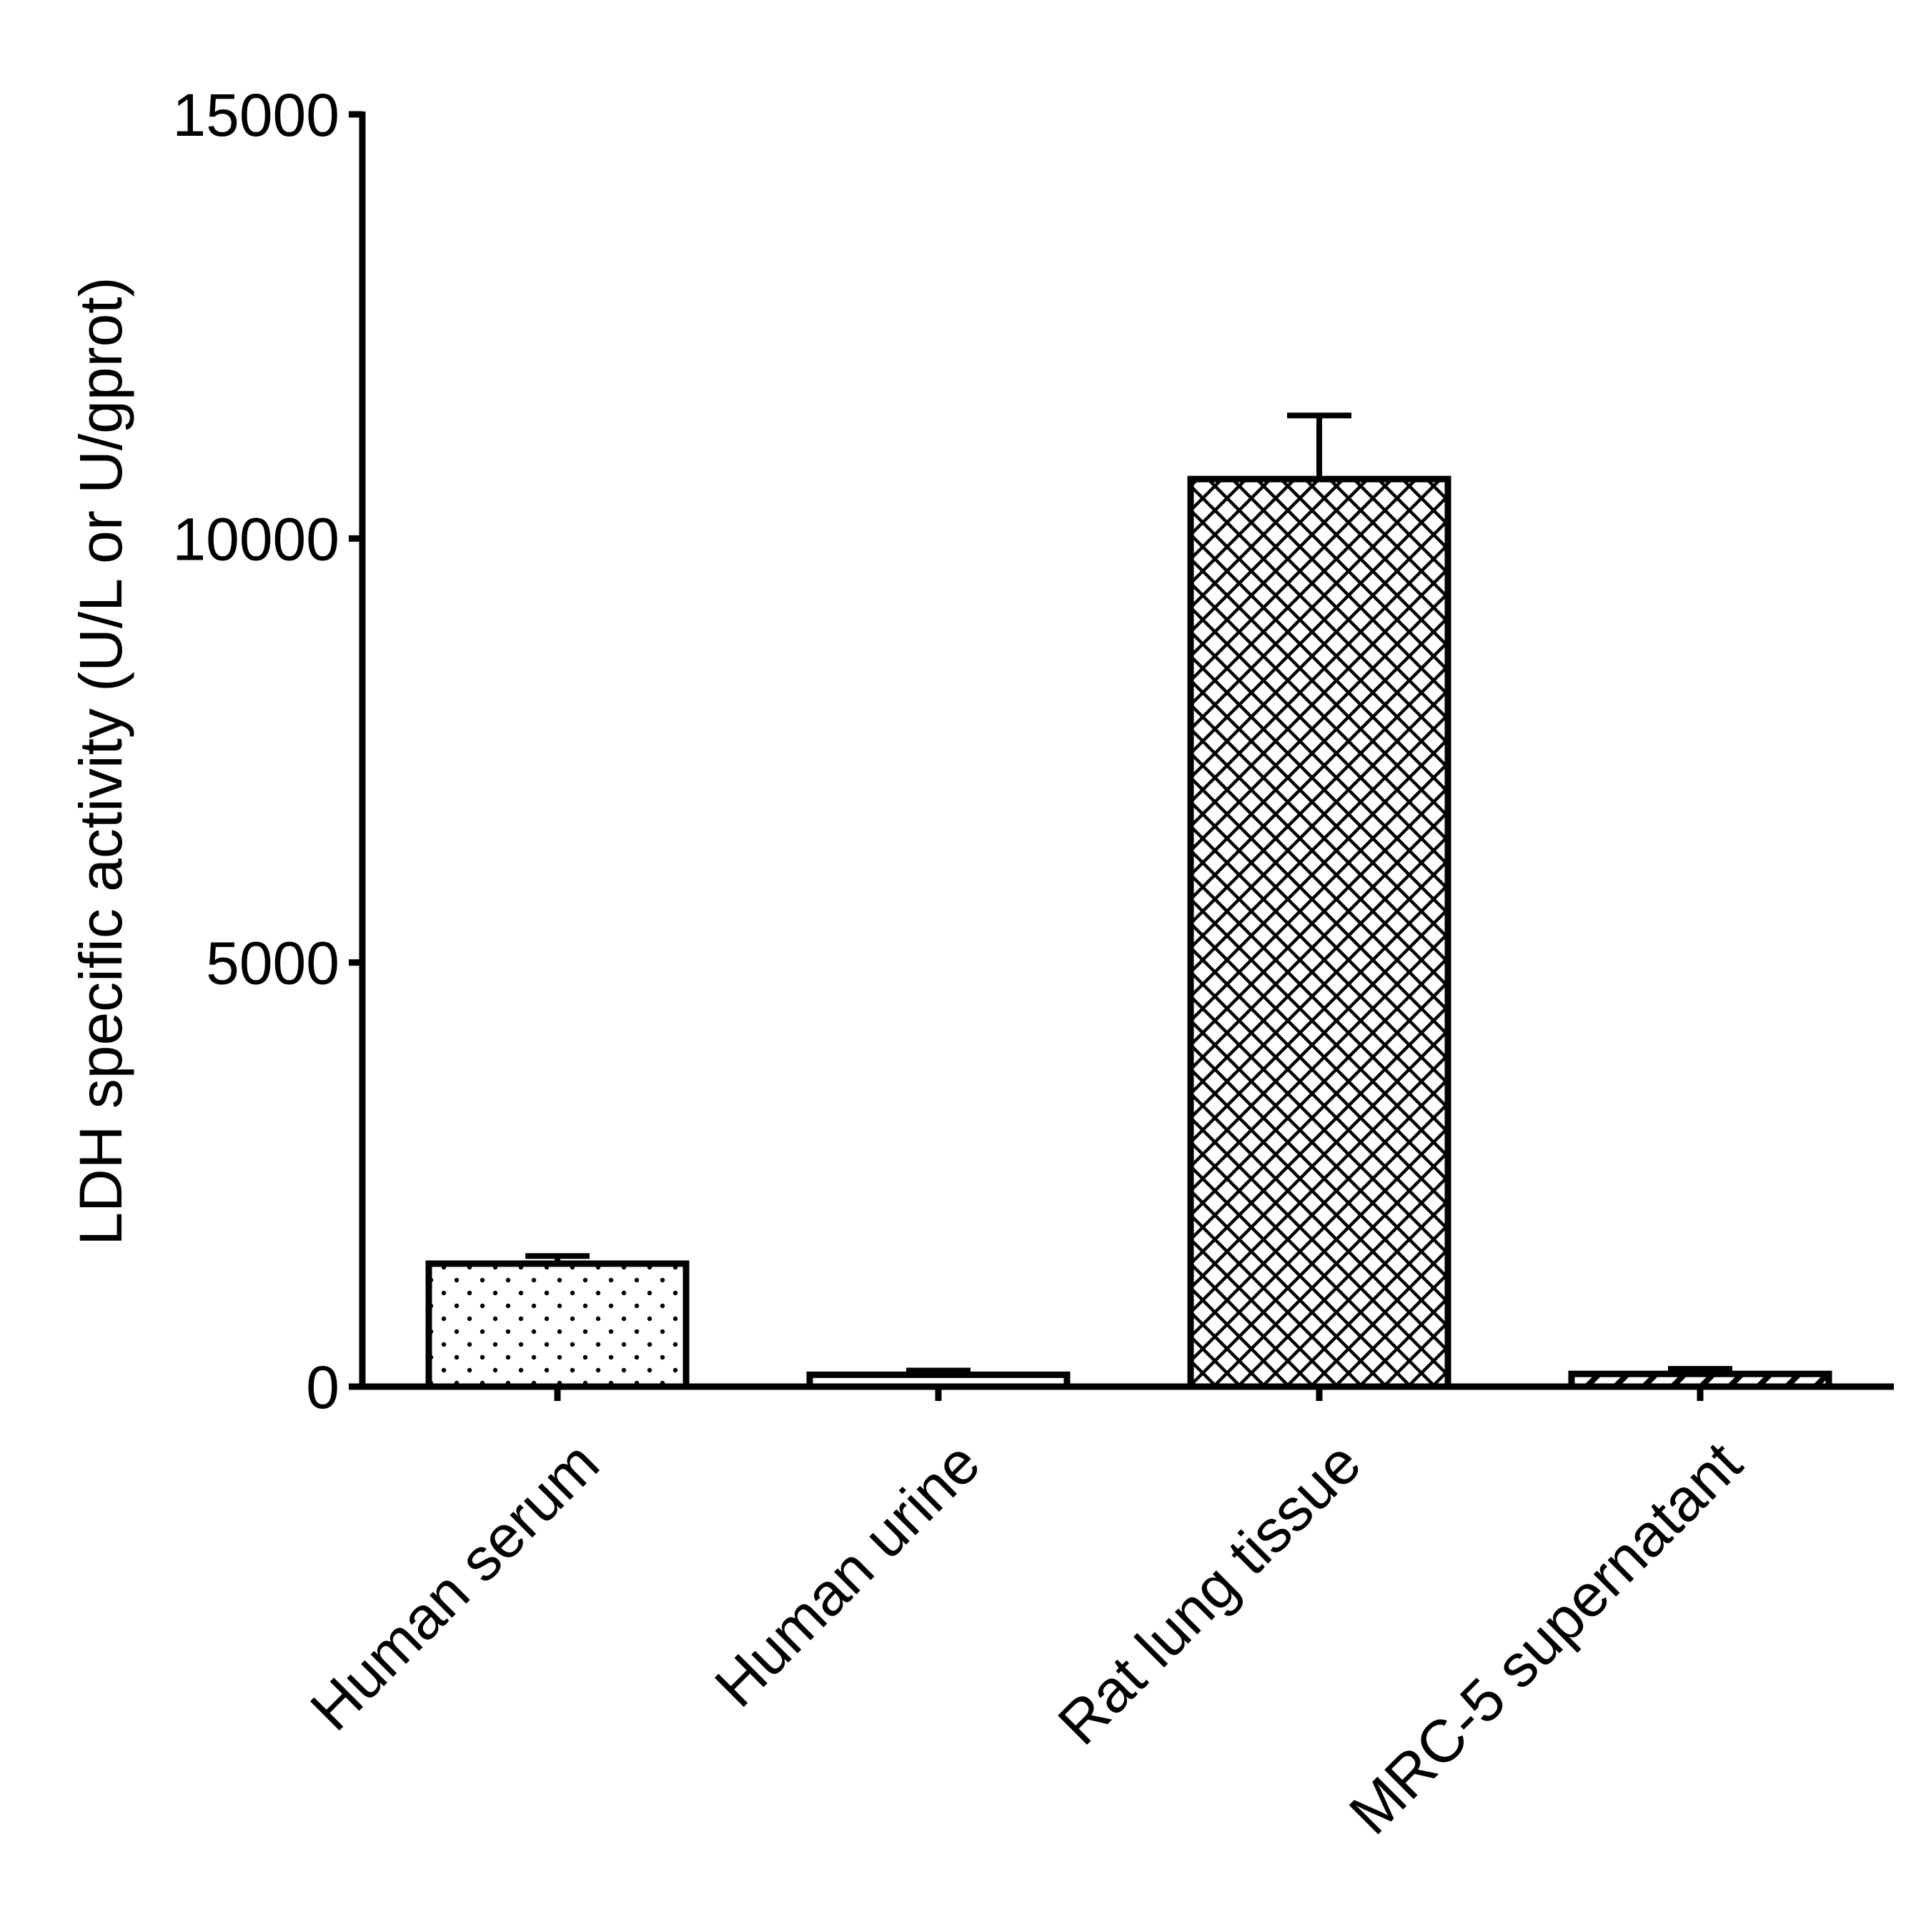 The image size is (1926, 1932). I want to click on y-axis-ticks: 0 5000 10000 15000, so click(267, 751).